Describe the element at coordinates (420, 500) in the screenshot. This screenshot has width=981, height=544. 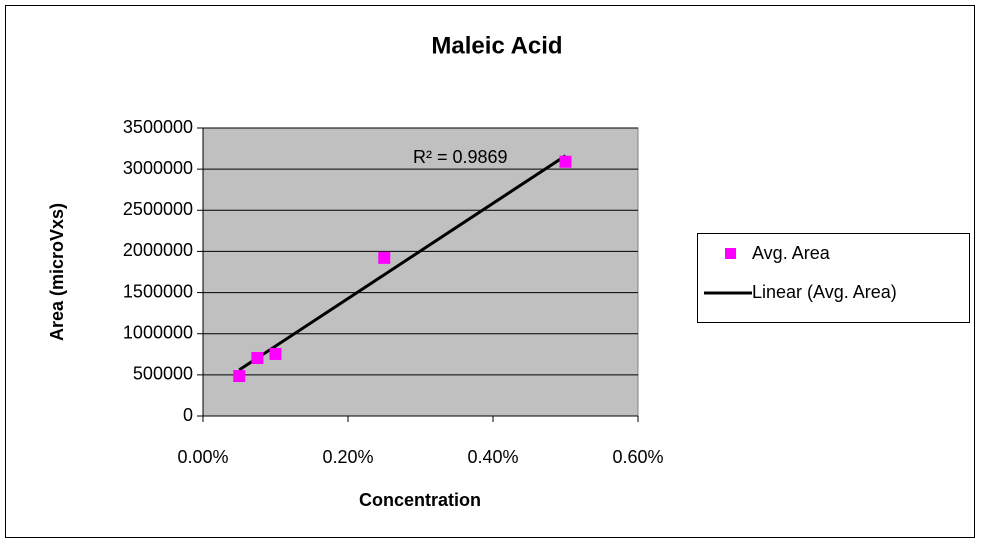
I see `x-axis-label: Concentration` at that location.